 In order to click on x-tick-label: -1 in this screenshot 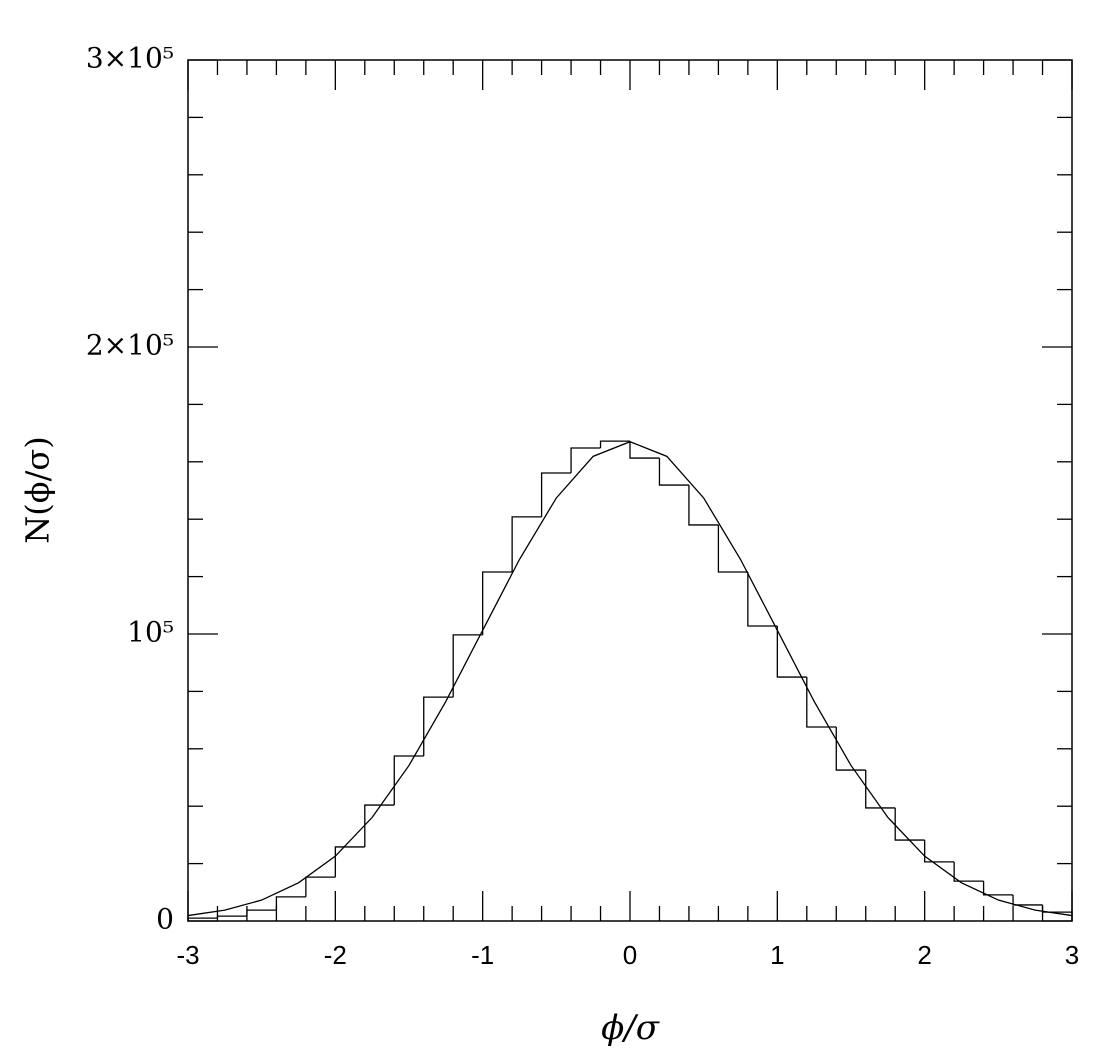, I will do `click(482, 955)`.